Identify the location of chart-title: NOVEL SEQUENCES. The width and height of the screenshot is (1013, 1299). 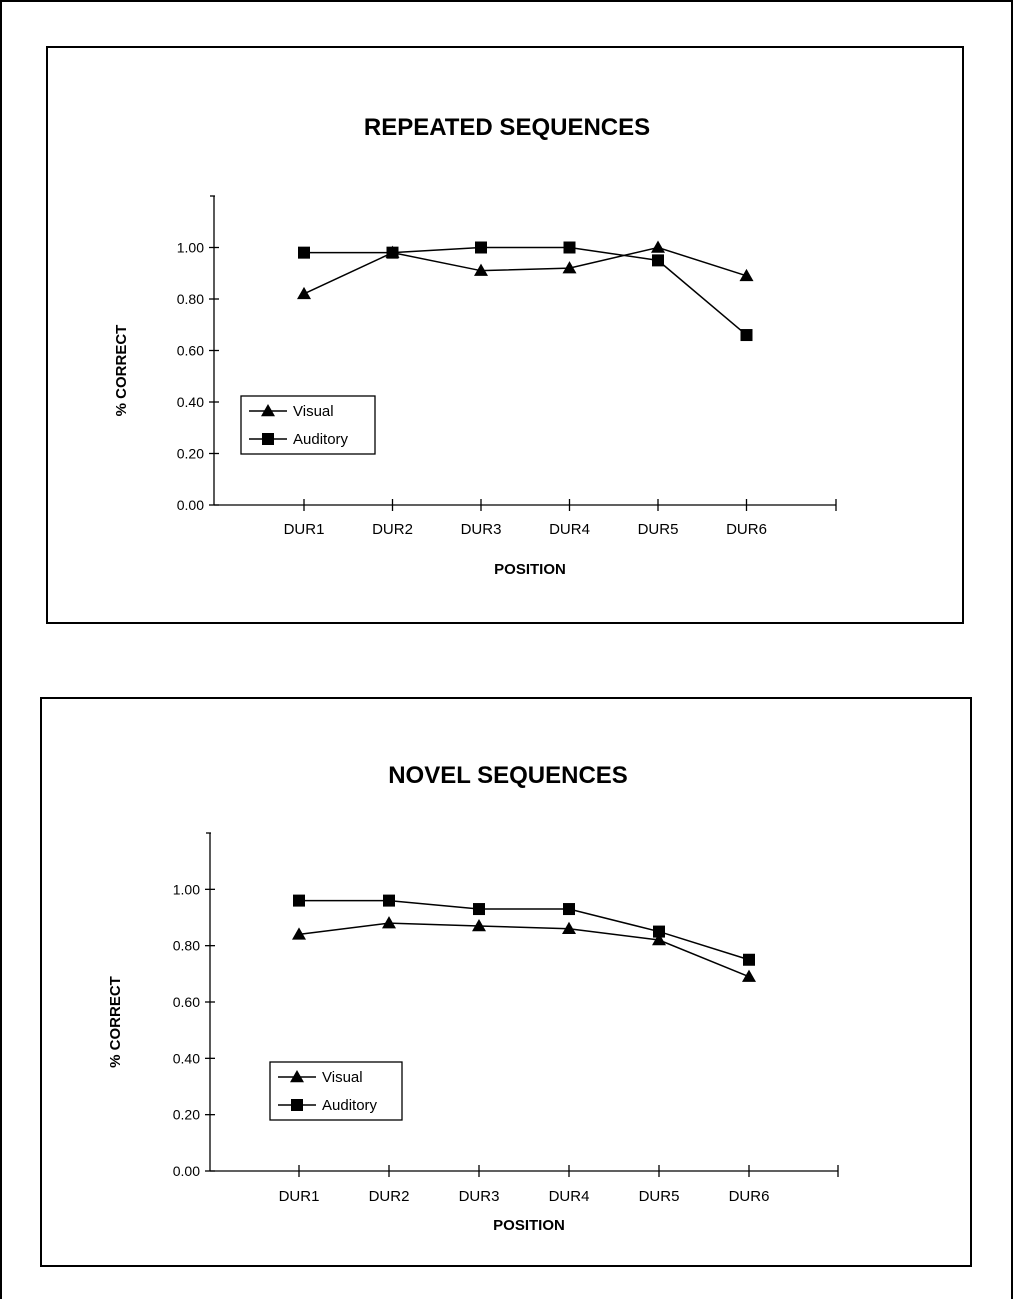
(508, 775).